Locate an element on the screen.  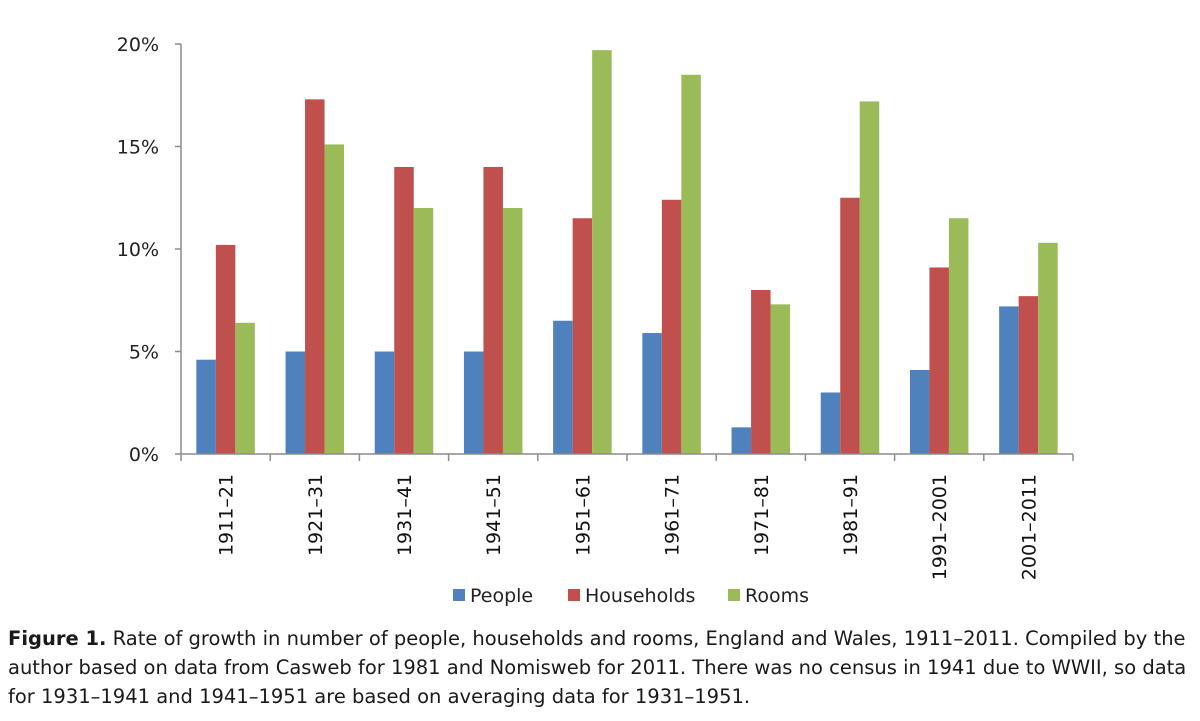
x-tick-label: 1991–2001 is located at coordinates (940, 527).